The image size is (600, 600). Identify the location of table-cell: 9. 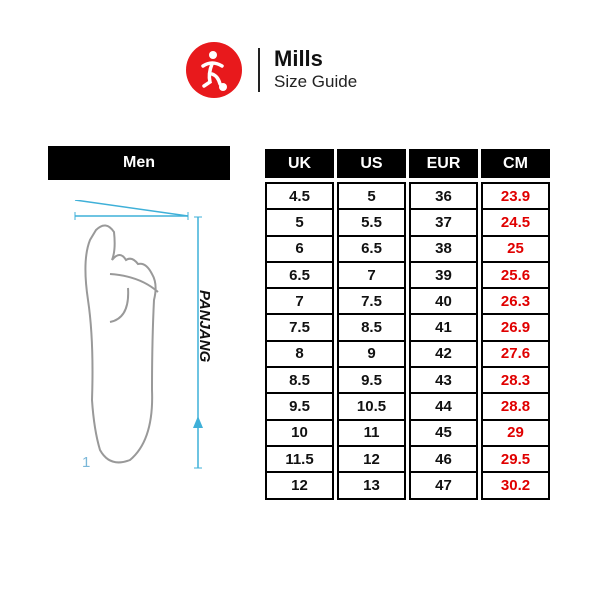
(371, 355).